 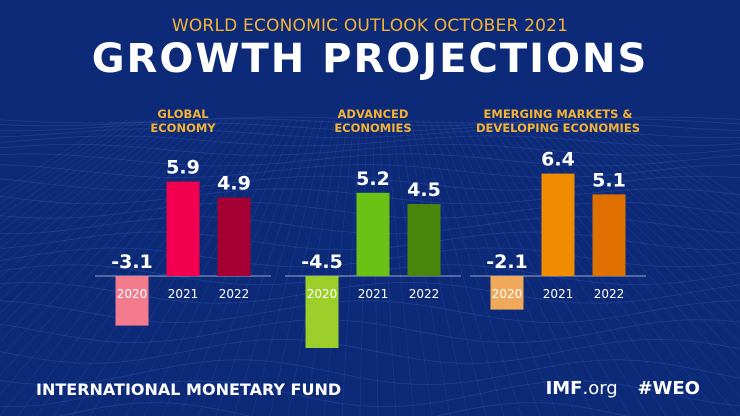 What do you see at coordinates (234, 184) in the screenshot?
I see `value-label: 4.9` at bounding box center [234, 184].